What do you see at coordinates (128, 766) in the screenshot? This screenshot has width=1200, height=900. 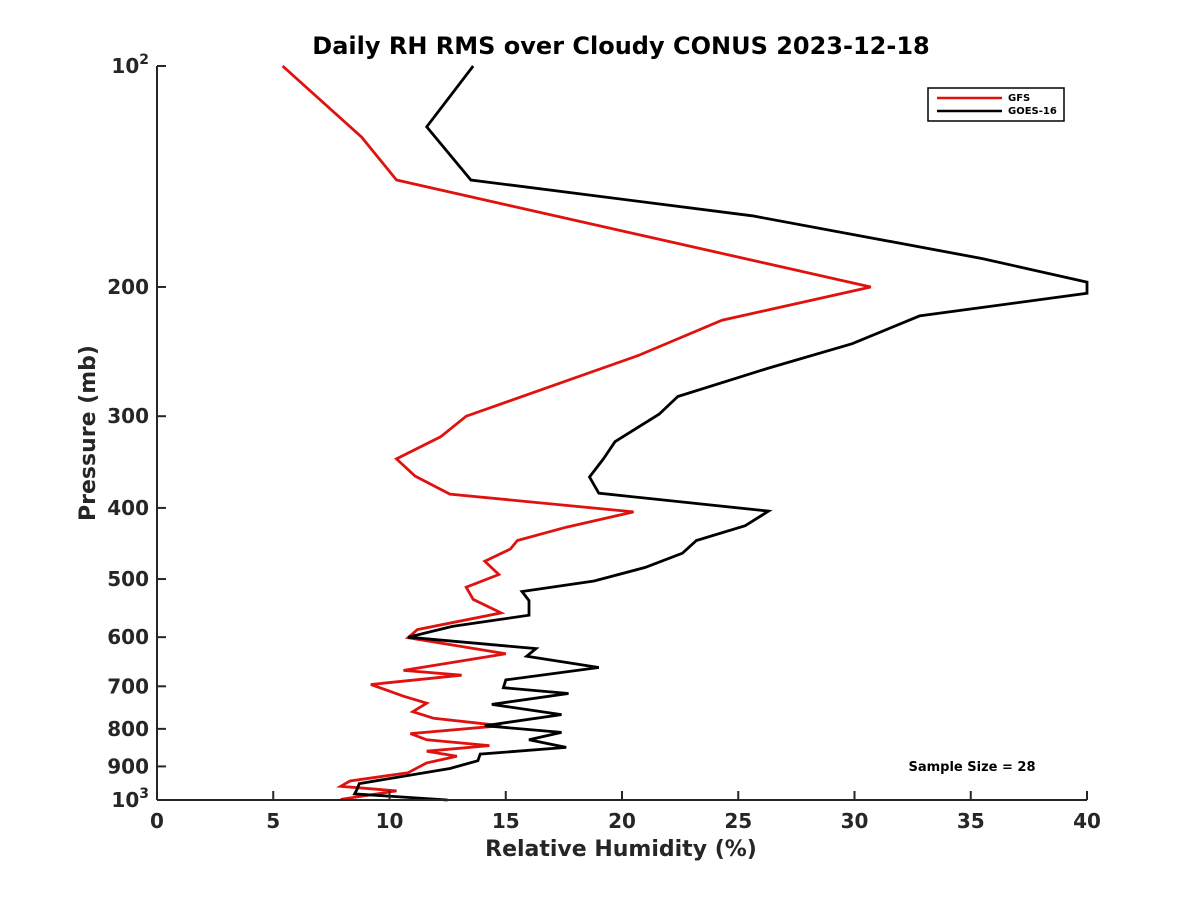 I see `y-tick-label: 900` at bounding box center [128, 766].